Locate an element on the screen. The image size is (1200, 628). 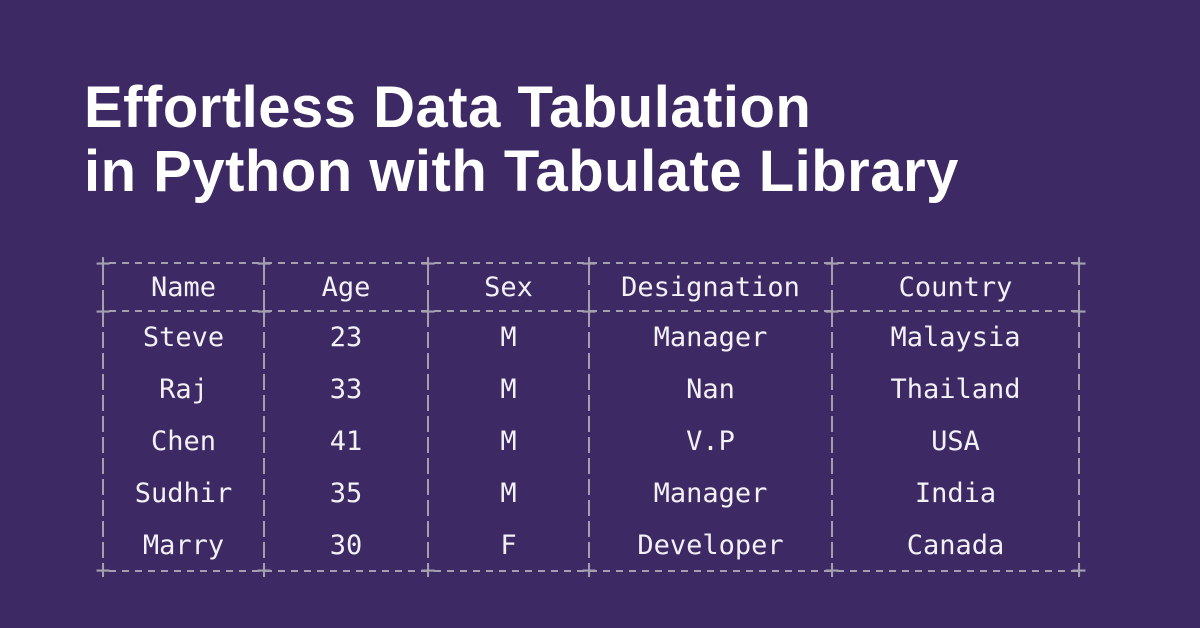
table-cell: 23 is located at coordinates (346, 337).